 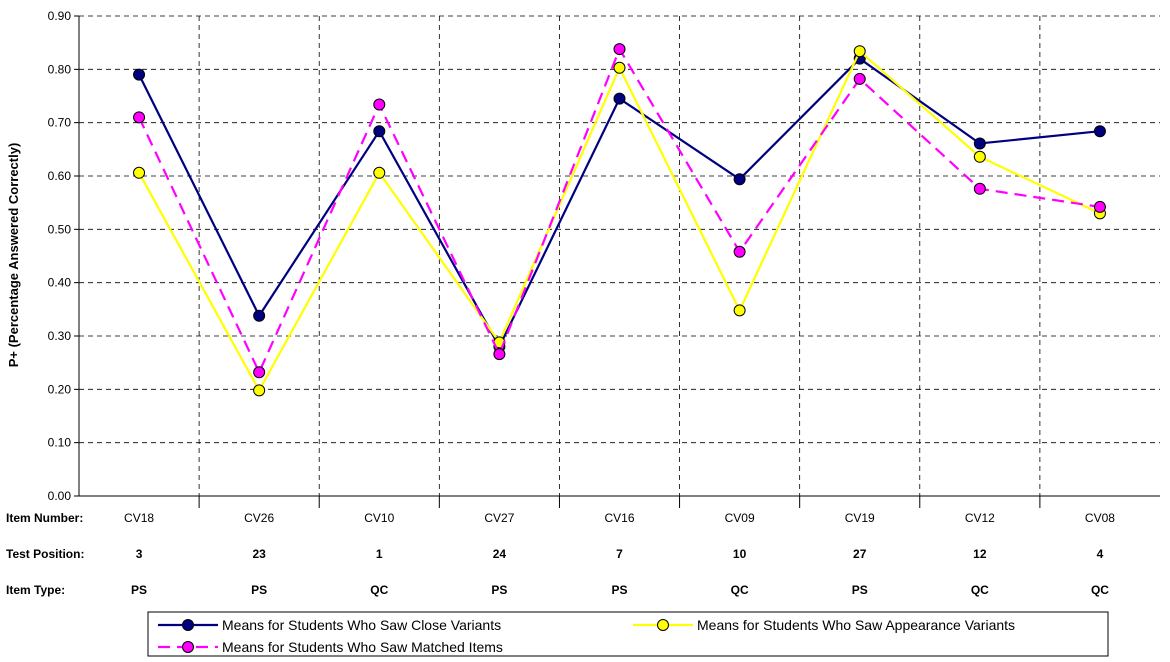 I want to click on y-tick-label: 0.10, so click(x=60, y=443).